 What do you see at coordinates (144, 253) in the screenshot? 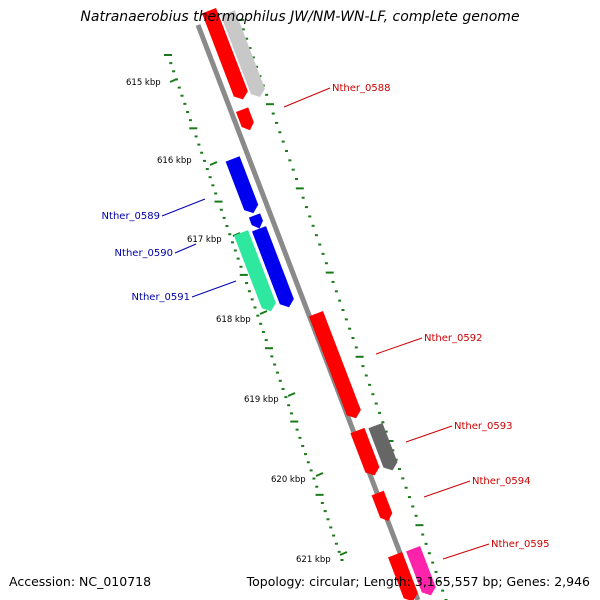
I see `gene-label: Nther_0590` at bounding box center [144, 253].